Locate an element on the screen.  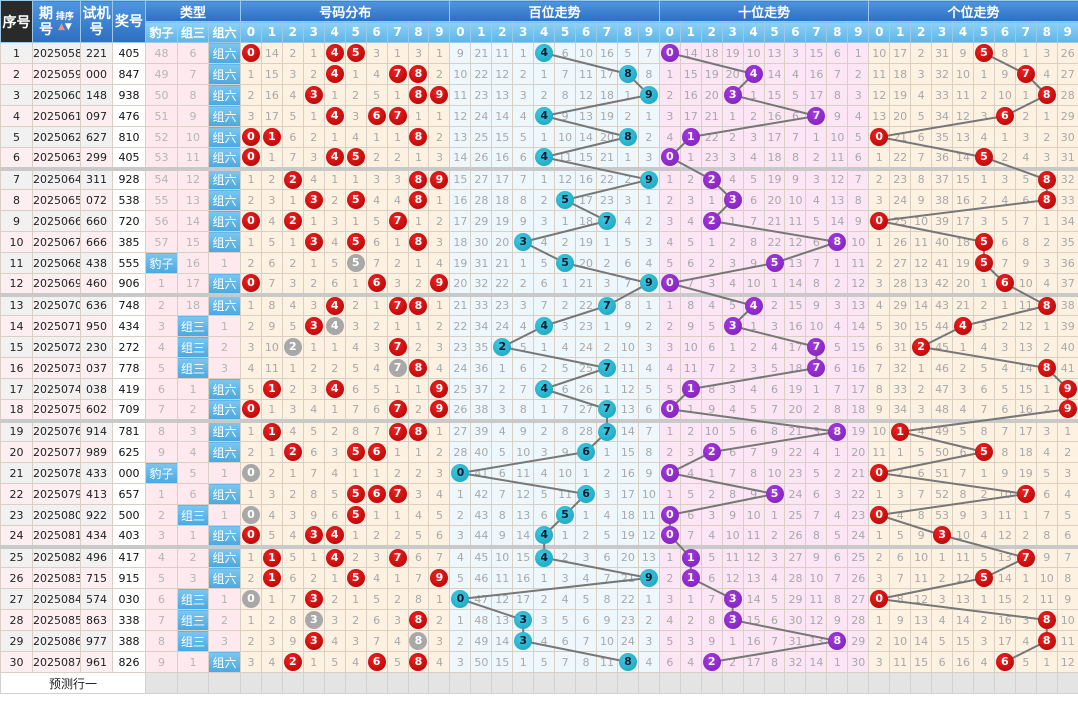
ten-cell: 24 is located at coordinates (858, 536).